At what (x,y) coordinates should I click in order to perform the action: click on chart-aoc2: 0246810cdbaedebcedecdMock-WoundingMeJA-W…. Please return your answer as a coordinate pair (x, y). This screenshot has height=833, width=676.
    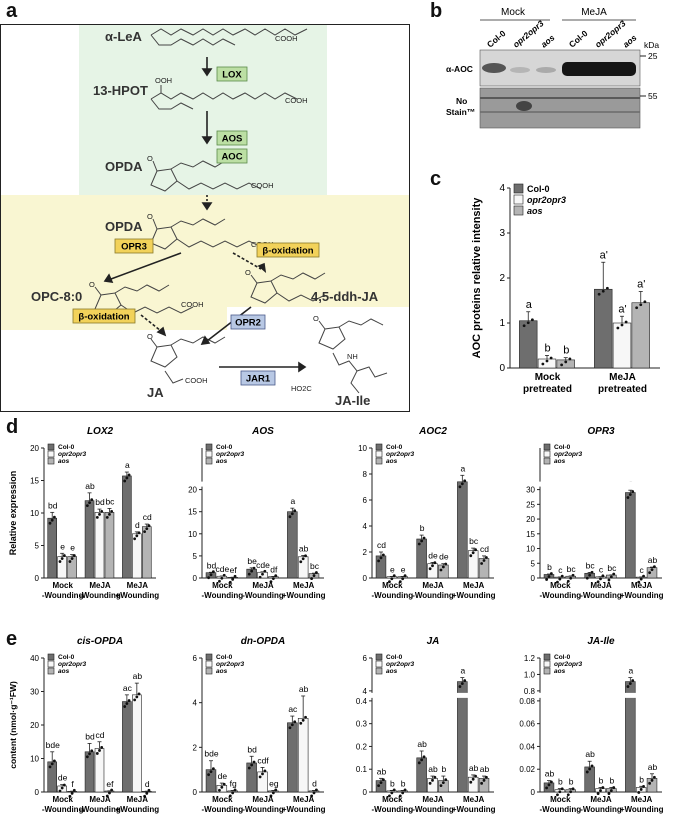
    Looking at the image, I should click on (427, 513).